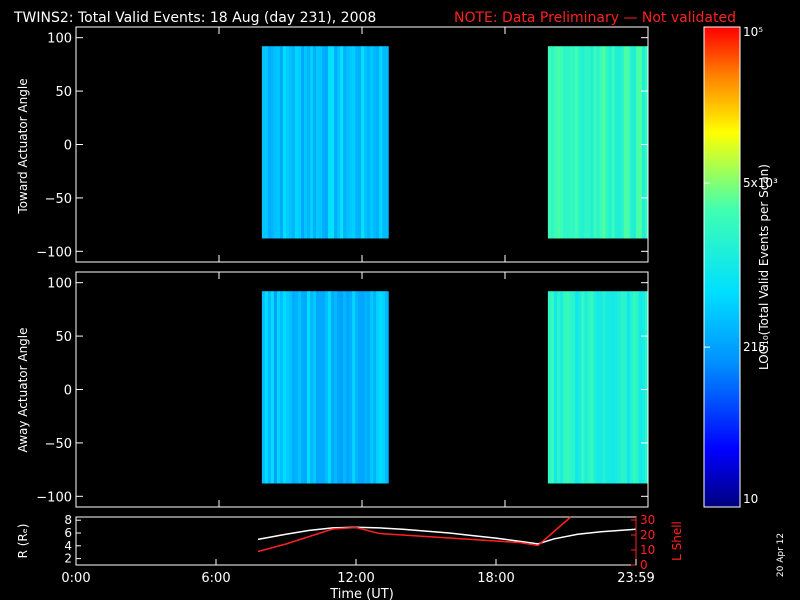  What do you see at coordinates (63, 337) in the screenshot?
I see `y-tick-label: 50` at bounding box center [63, 337].